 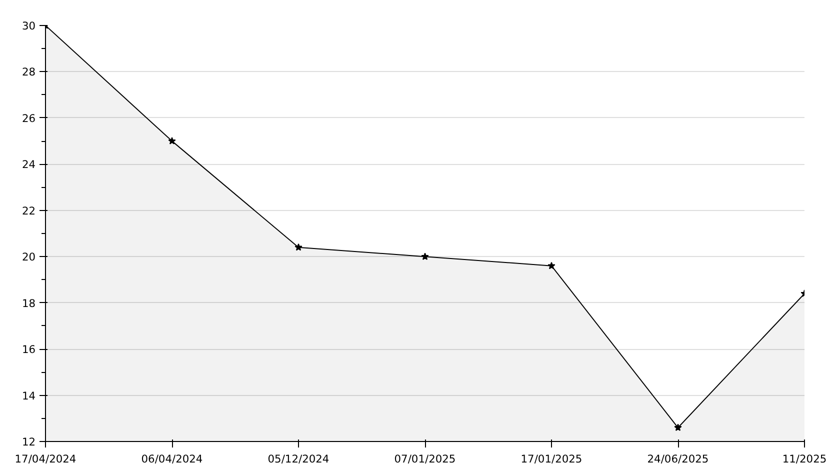 What do you see at coordinates (299, 459) in the screenshot?
I see `x-tick-label: 05/12/2024` at bounding box center [299, 459].